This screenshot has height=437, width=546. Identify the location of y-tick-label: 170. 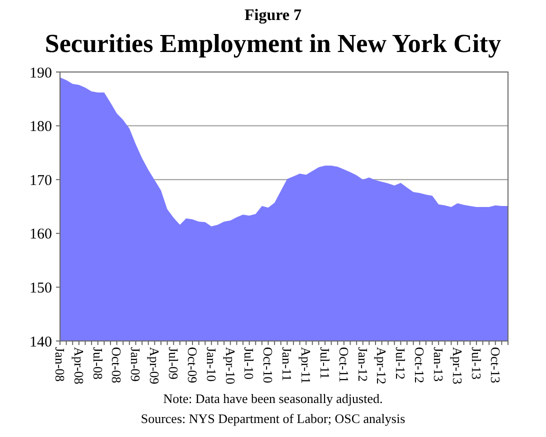
(41, 180).